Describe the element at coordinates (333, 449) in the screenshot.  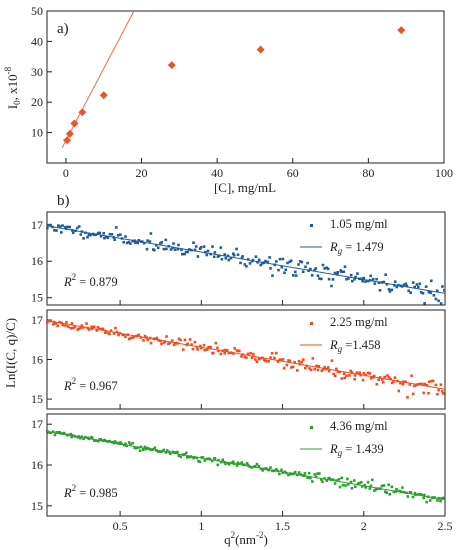
I see `rg-symbol: R` at that location.